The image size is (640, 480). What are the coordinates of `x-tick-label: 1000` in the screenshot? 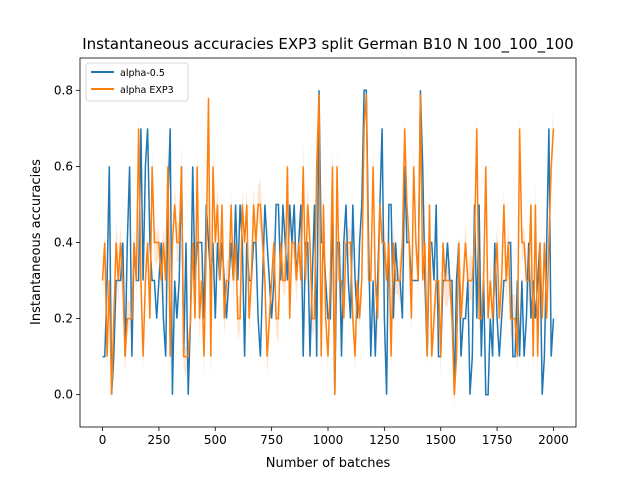 It's located at (328, 440).